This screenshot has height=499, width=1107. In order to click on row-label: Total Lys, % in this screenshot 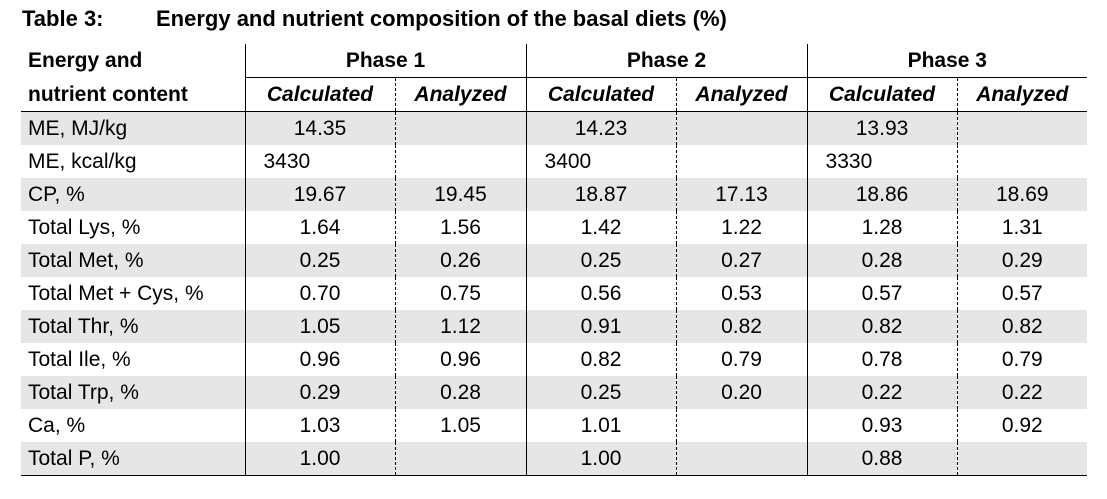, I will do `click(84, 227)`.